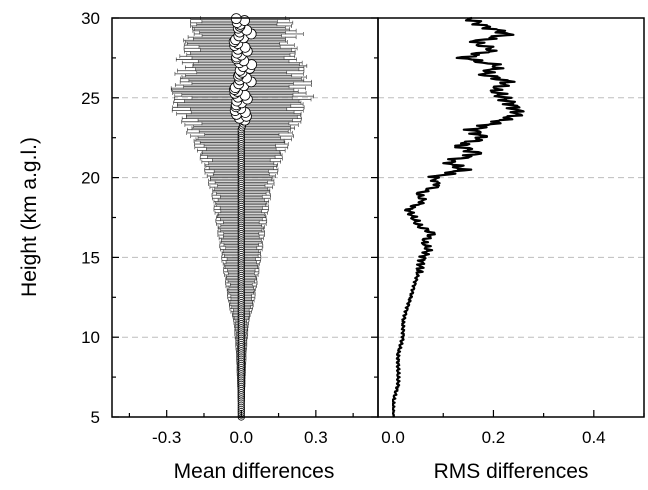 The width and height of the screenshot is (648, 490). Describe the element at coordinates (594, 437) in the screenshot. I see `x-tick-label: 0.4` at that location.